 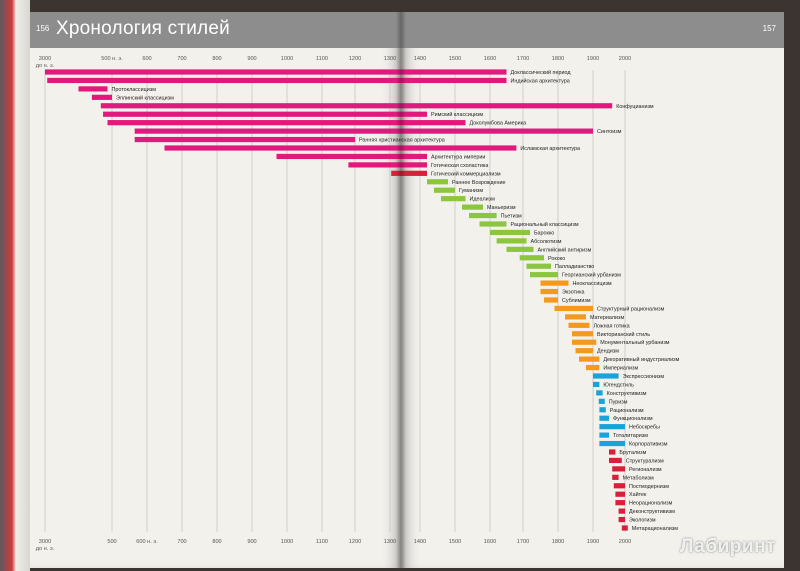 I want to click on bottom-axis-tick-label: 1400, so click(x=420, y=542).